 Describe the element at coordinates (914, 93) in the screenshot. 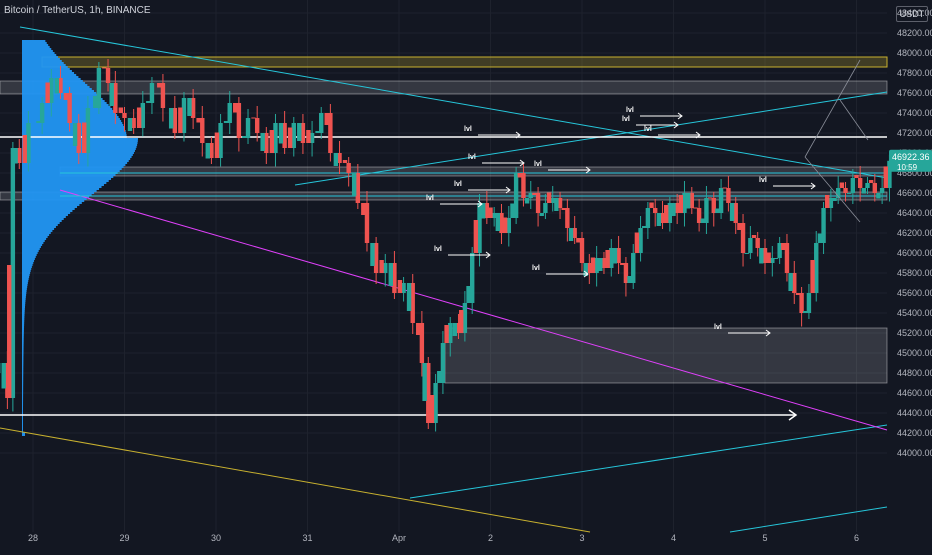

I see `y-tick-label: 47600.00` at that location.